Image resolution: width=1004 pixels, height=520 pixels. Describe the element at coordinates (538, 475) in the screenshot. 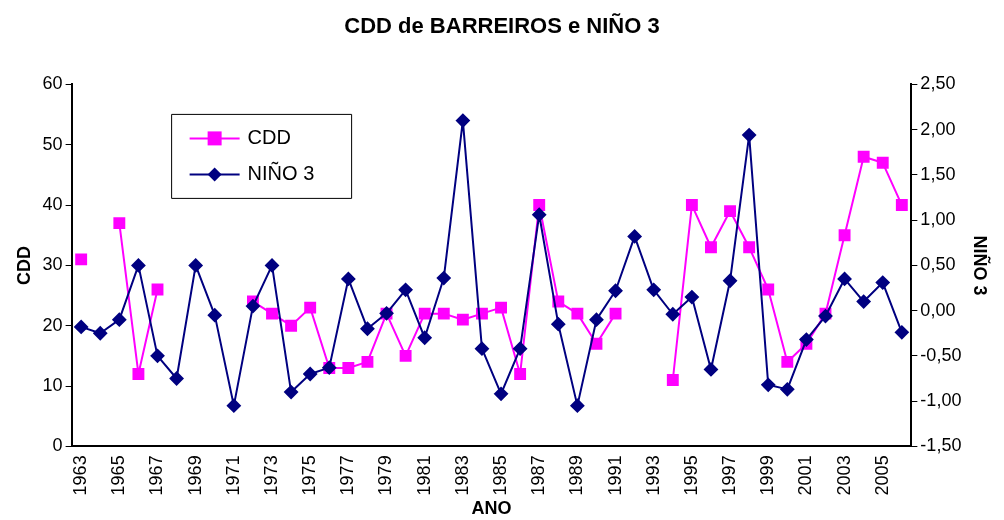

I see `x-tick-label: 1987` at that location.